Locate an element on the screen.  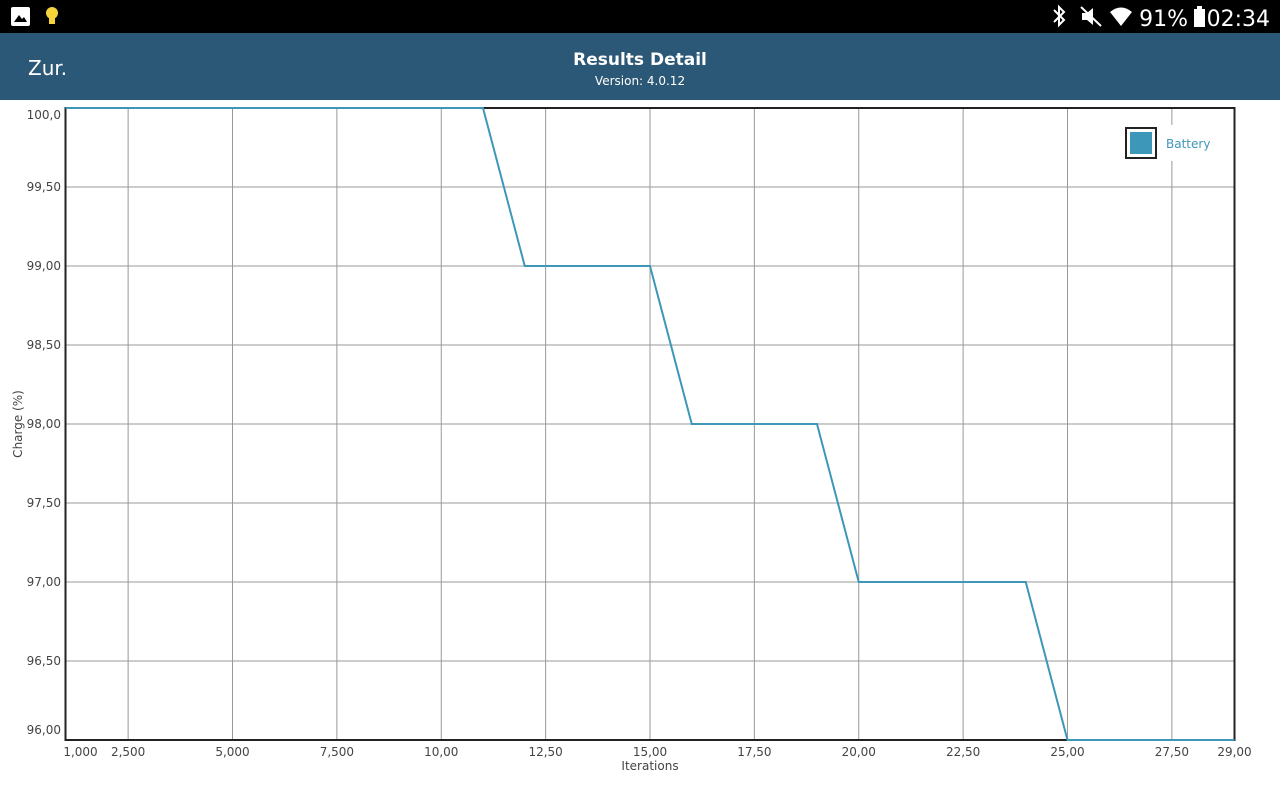
x-tick-label: 17,50 is located at coordinates (754, 752).